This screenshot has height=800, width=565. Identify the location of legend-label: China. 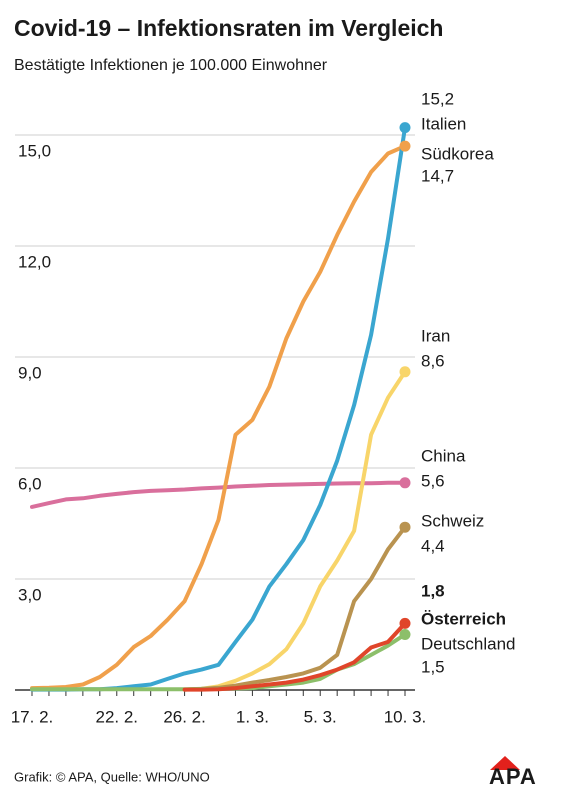
(443, 455).